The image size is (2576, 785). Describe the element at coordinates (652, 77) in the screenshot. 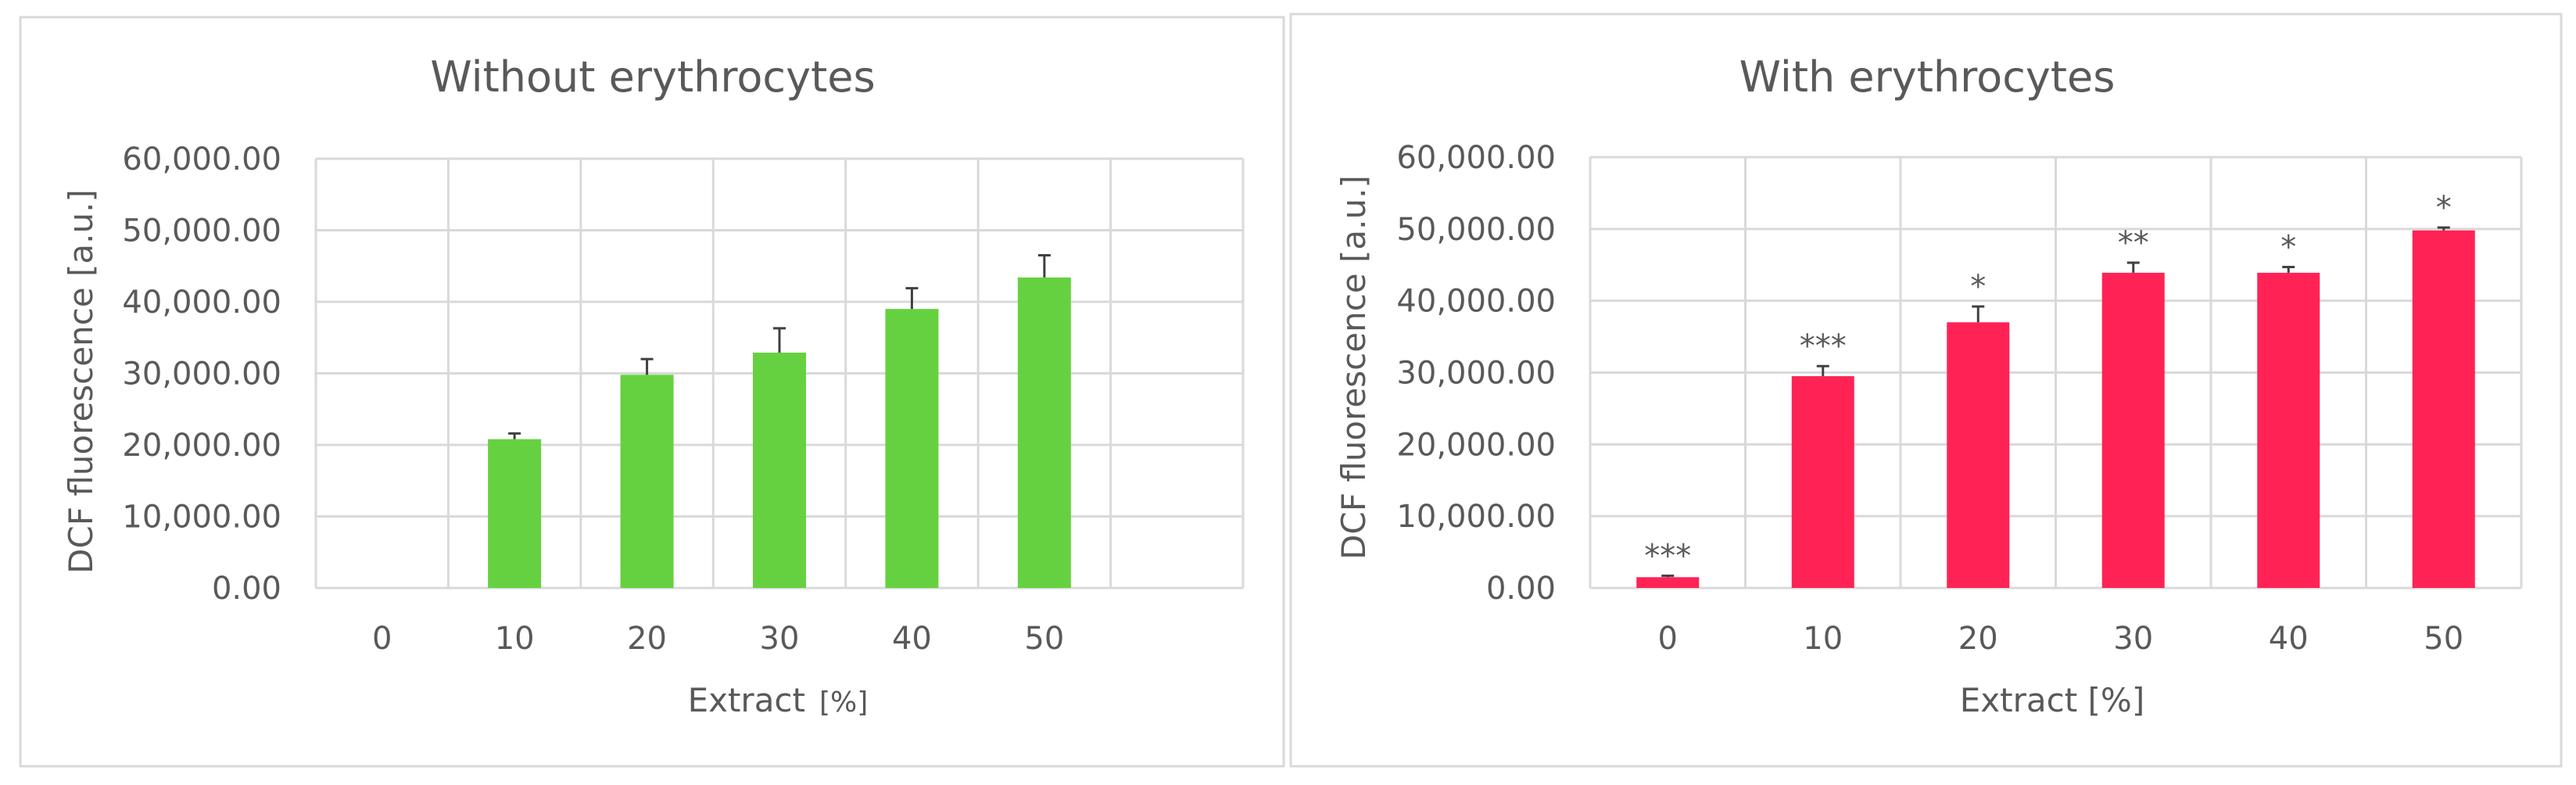

I see `chart-title: Without erythrocytes` at that location.